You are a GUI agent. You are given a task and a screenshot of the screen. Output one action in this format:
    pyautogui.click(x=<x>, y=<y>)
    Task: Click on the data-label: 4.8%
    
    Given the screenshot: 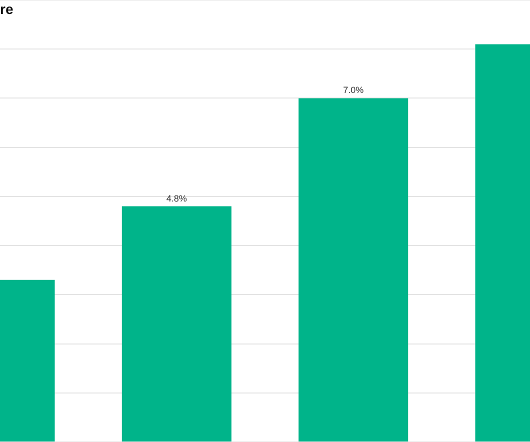 What is the action you would take?
    pyautogui.click(x=176, y=198)
    